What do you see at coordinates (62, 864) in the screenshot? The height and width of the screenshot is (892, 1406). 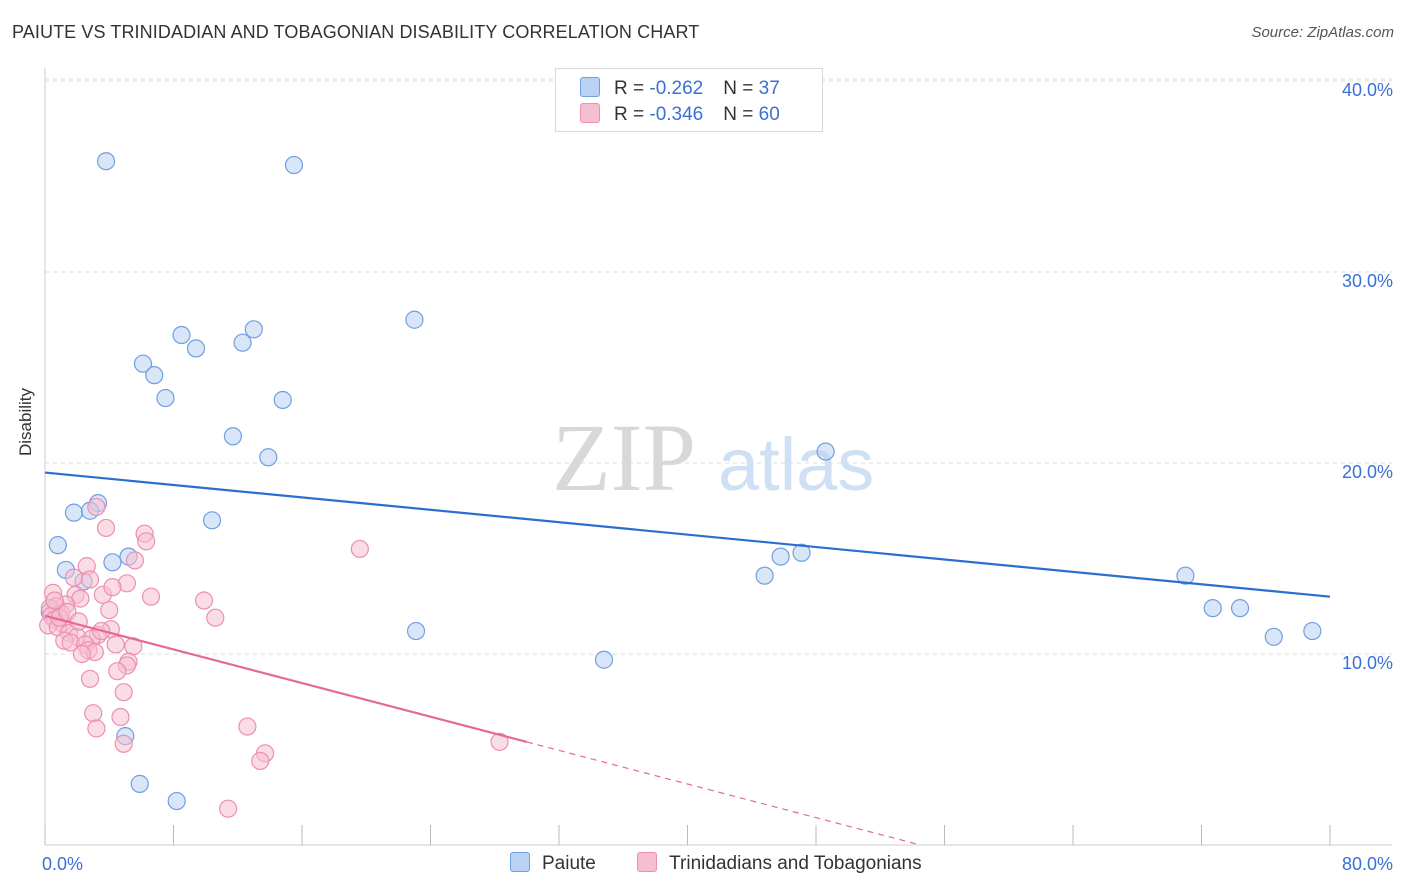 I see `x-tick-label: 0.0%` at bounding box center [62, 864].